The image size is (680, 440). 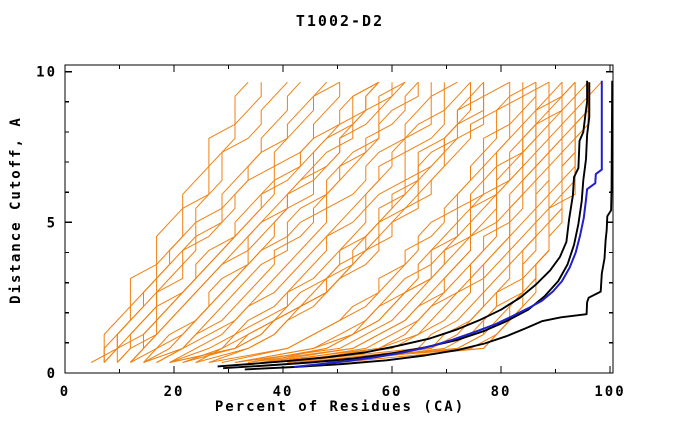 I want to click on x-tick-label: 20, so click(x=174, y=392).